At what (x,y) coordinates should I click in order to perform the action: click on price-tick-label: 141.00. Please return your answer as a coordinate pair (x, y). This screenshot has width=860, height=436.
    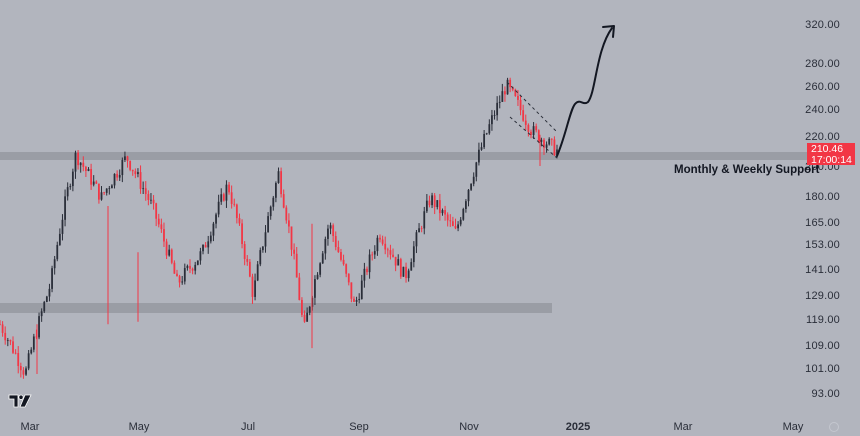
    Looking at the image, I should click on (822, 270).